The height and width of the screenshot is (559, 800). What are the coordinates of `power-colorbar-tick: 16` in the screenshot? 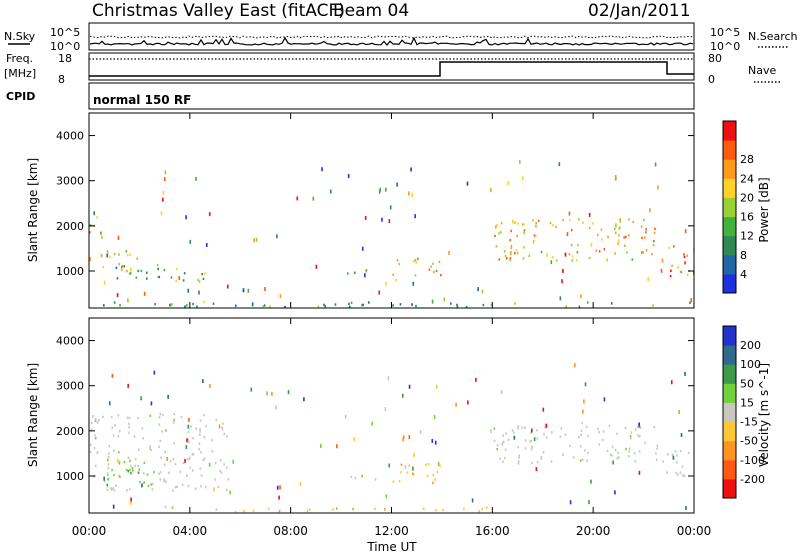 It's located at (747, 217).